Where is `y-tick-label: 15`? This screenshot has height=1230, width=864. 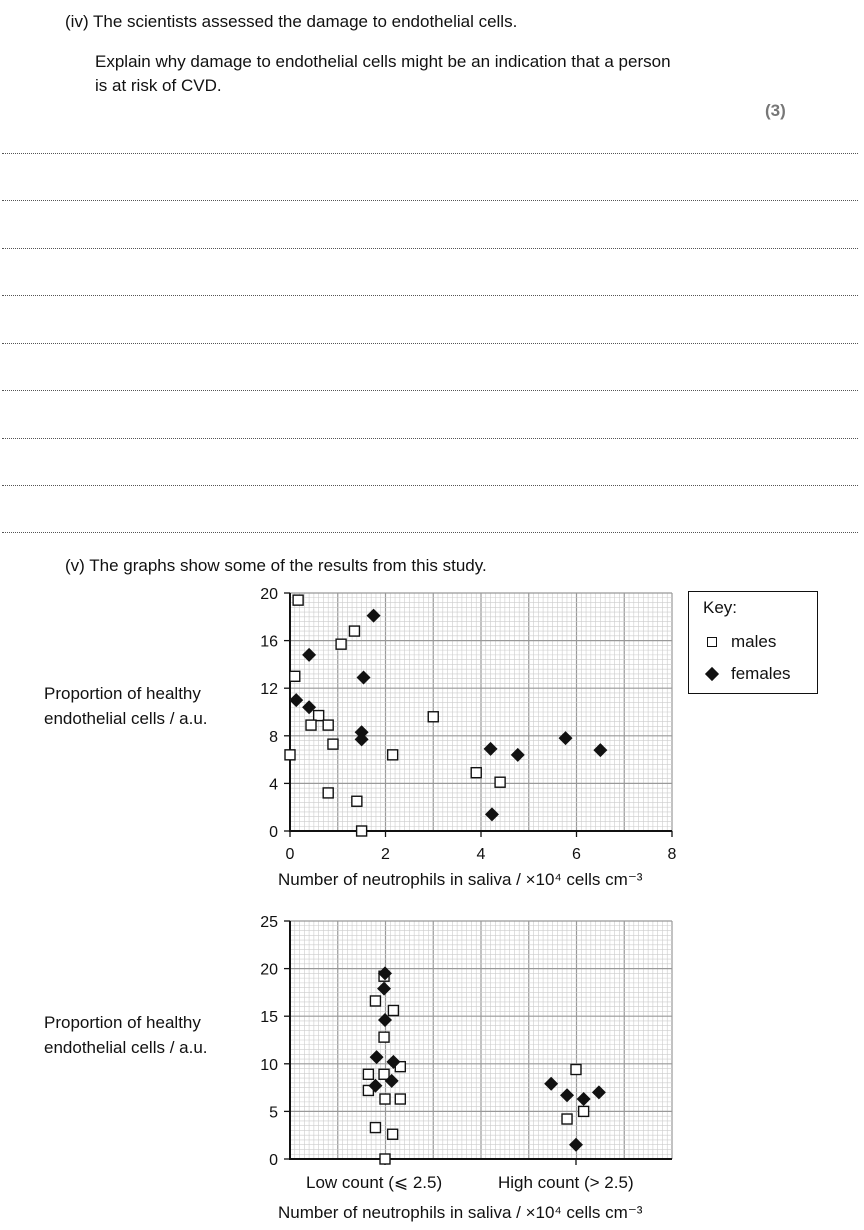 y-tick-label: 15 is located at coordinates (269, 1017).